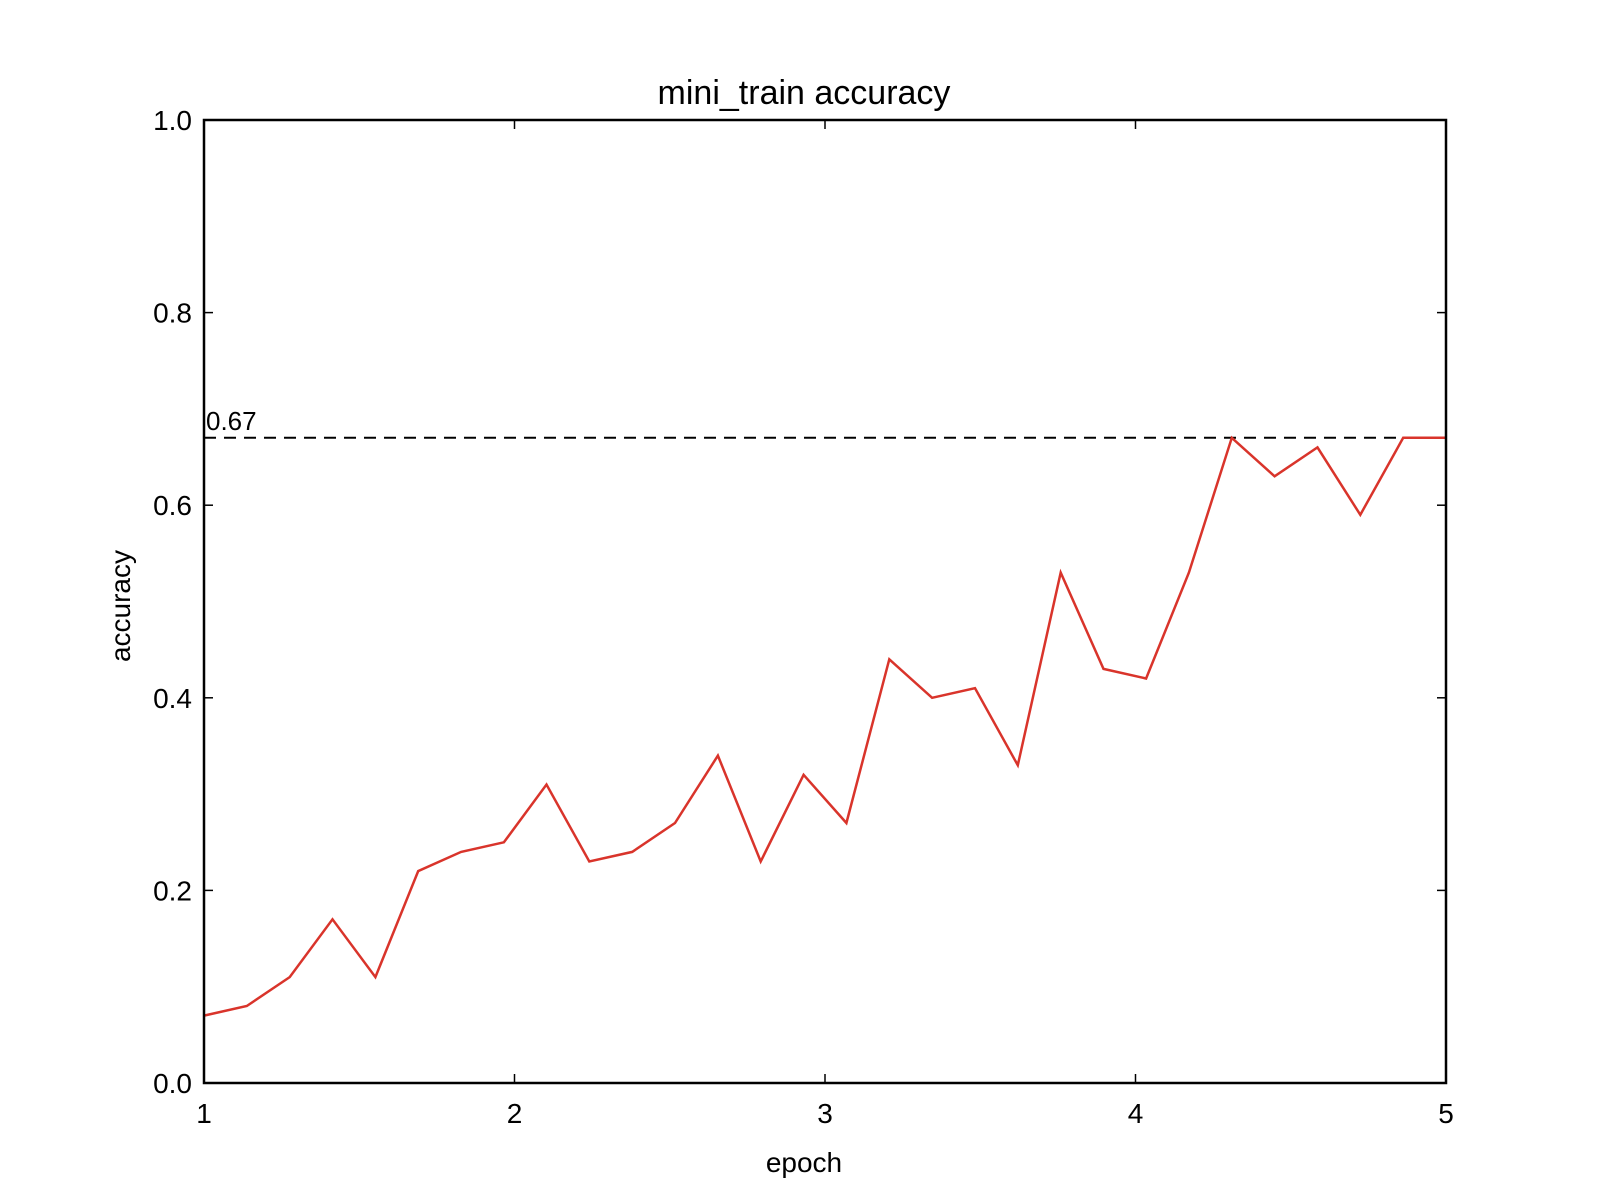 The width and height of the screenshot is (1600, 1200). Describe the element at coordinates (204, 1113) in the screenshot. I see `x-tick-label: 1` at that location.